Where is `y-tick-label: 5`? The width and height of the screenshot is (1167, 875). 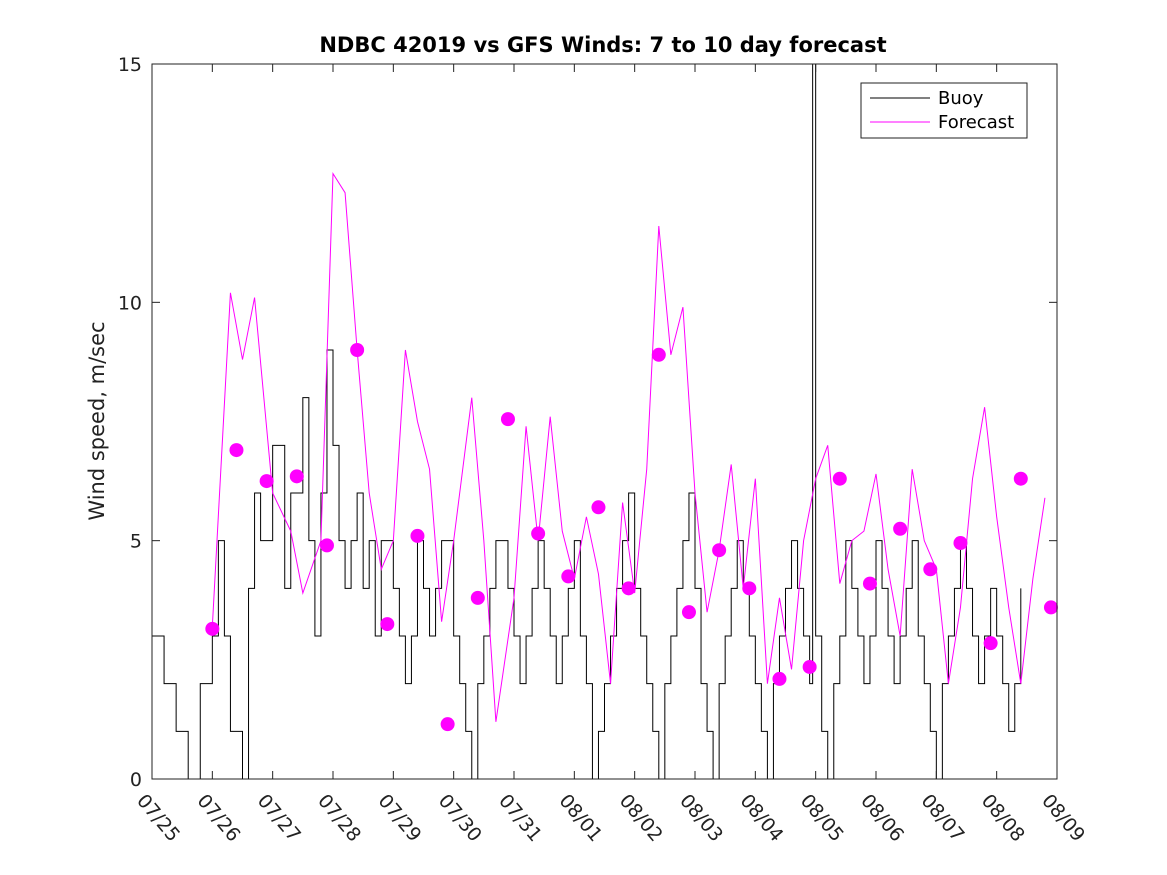
y-tick-label: 5 is located at coordinates (136, 542).